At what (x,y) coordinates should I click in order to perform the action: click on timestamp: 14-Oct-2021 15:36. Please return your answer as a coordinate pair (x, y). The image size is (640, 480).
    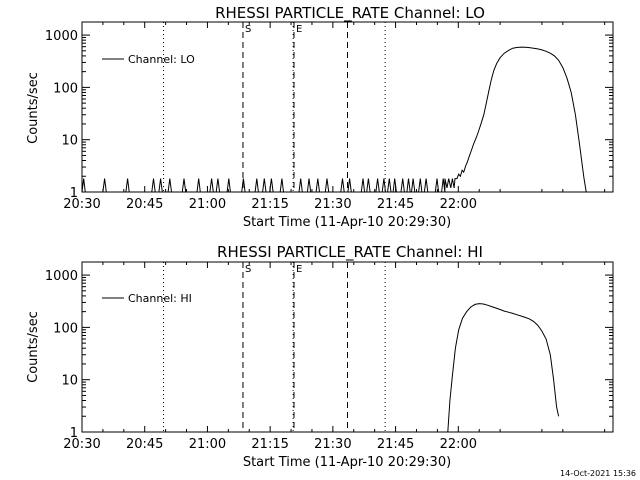
    Looking at the image, I should click on (598, 473).